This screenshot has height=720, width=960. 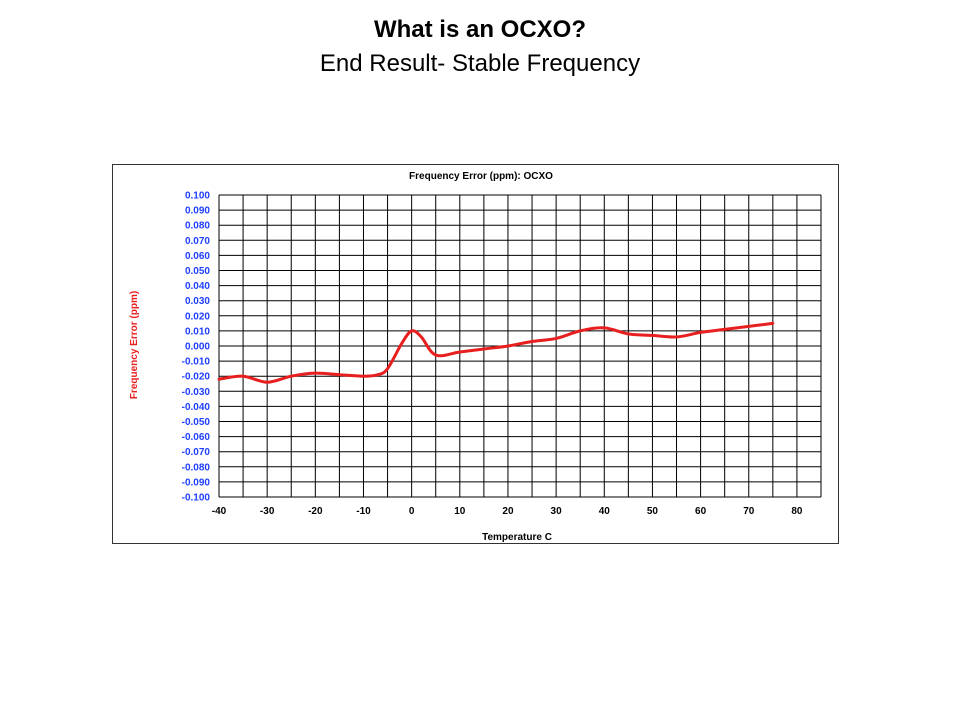 What do you see at coordinates (196, 482) in the screenshot?
I see `y-tick-label: -0.090` at bounding box center [196, 482].